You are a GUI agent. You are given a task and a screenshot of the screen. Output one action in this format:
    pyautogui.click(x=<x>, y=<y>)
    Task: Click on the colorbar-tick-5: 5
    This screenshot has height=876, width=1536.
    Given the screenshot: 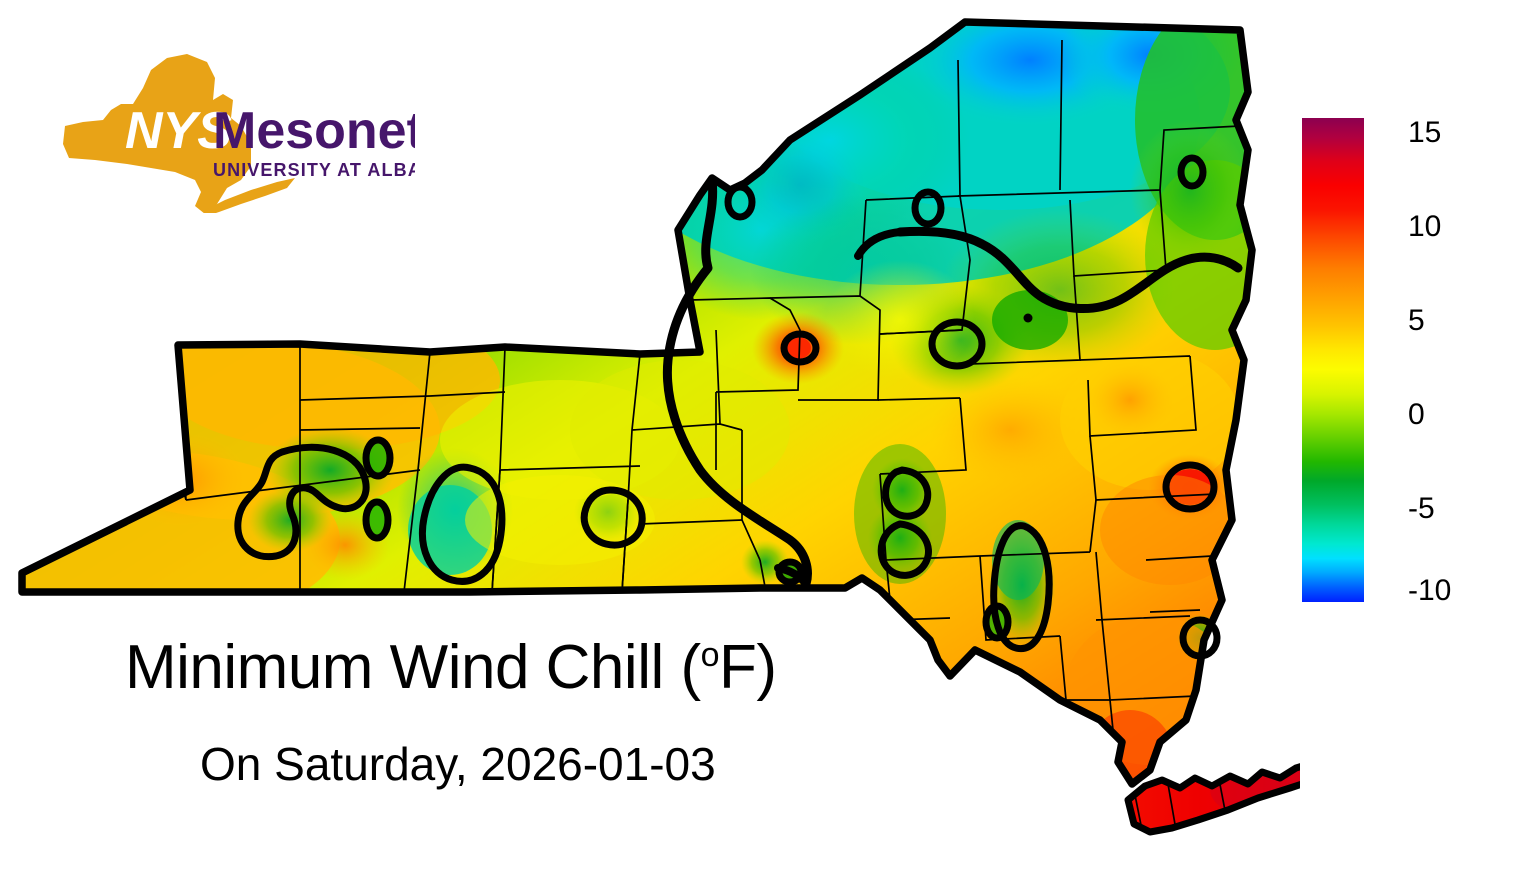 What is the action you would take?
    pyautogui.click(x=1416, y=320)
    